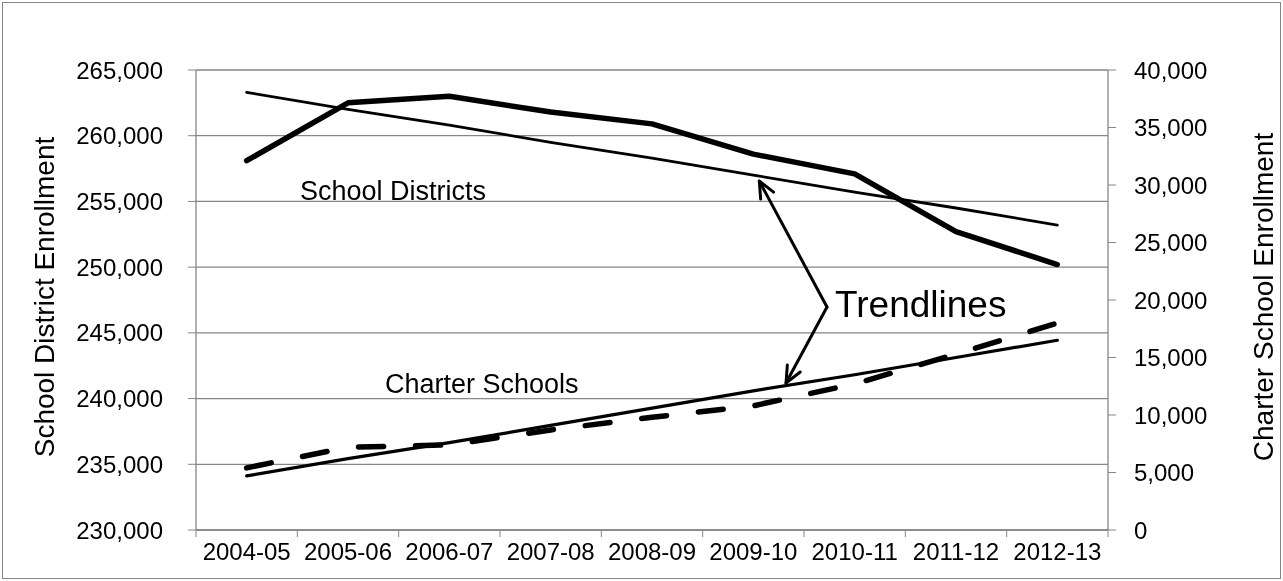  I want to click on y2-tick-label: 40,000, so click(1171, 70).